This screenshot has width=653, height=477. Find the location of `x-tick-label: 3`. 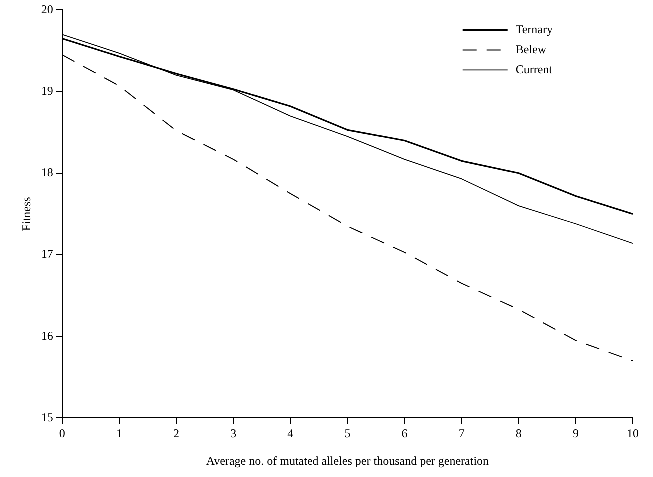

x-tick-label: 3 is located at coordinates (233, 433).